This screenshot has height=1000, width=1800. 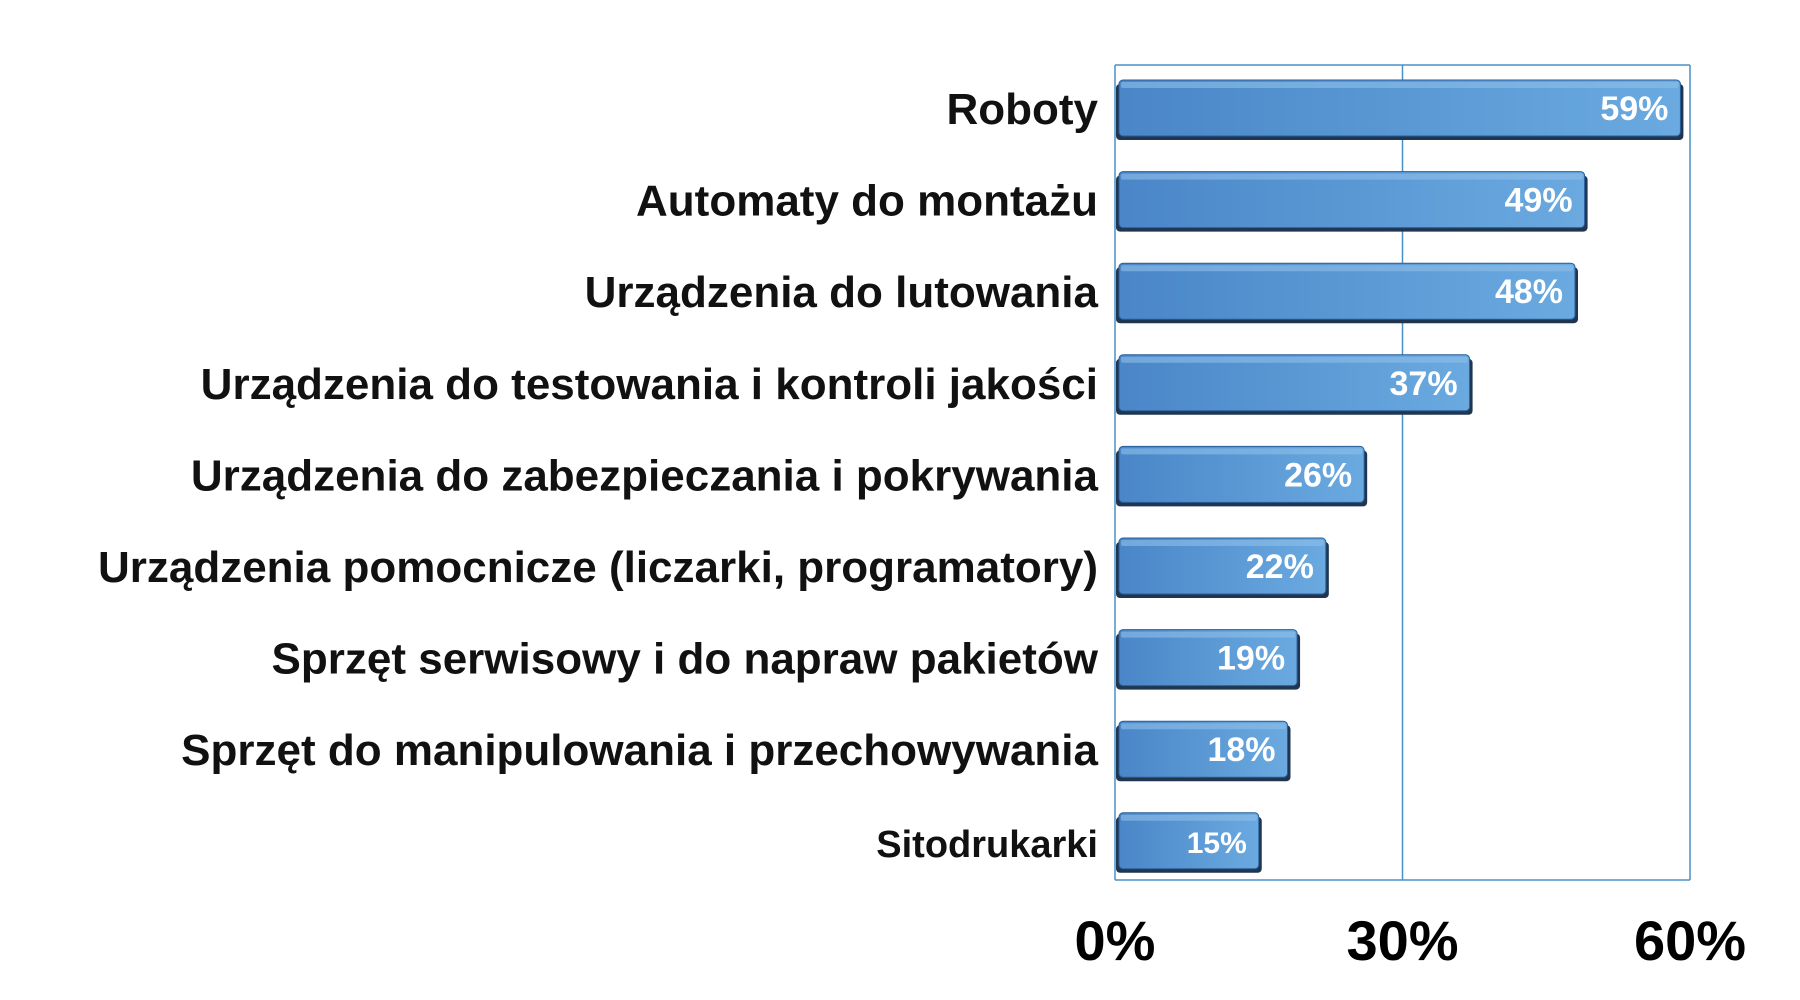 What do you see at coordinates (987, 845) in the screenshot?
I see `category-label-8: Sitodrukarki` at bounding box center [987, 845].